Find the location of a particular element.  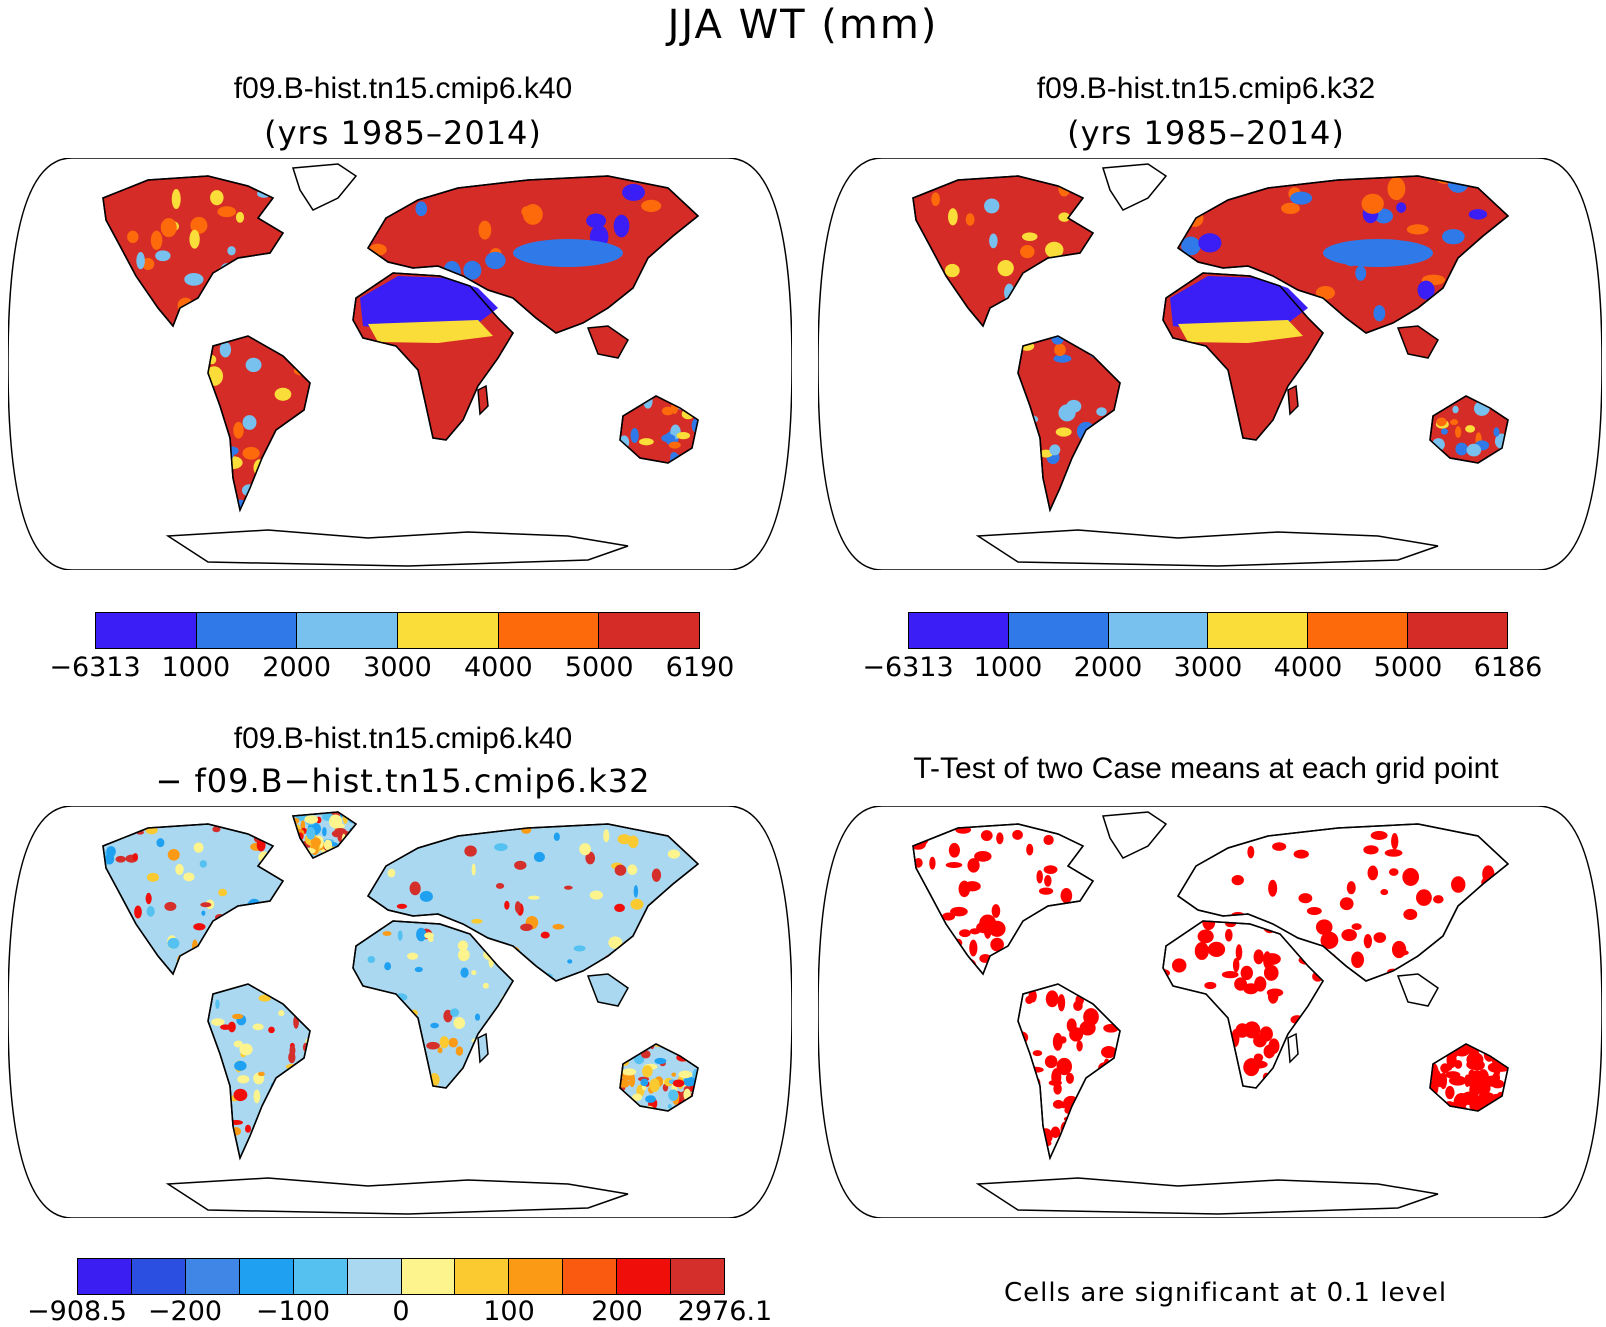

colorbar-label: −200 is located at coordinates (185, 1311).